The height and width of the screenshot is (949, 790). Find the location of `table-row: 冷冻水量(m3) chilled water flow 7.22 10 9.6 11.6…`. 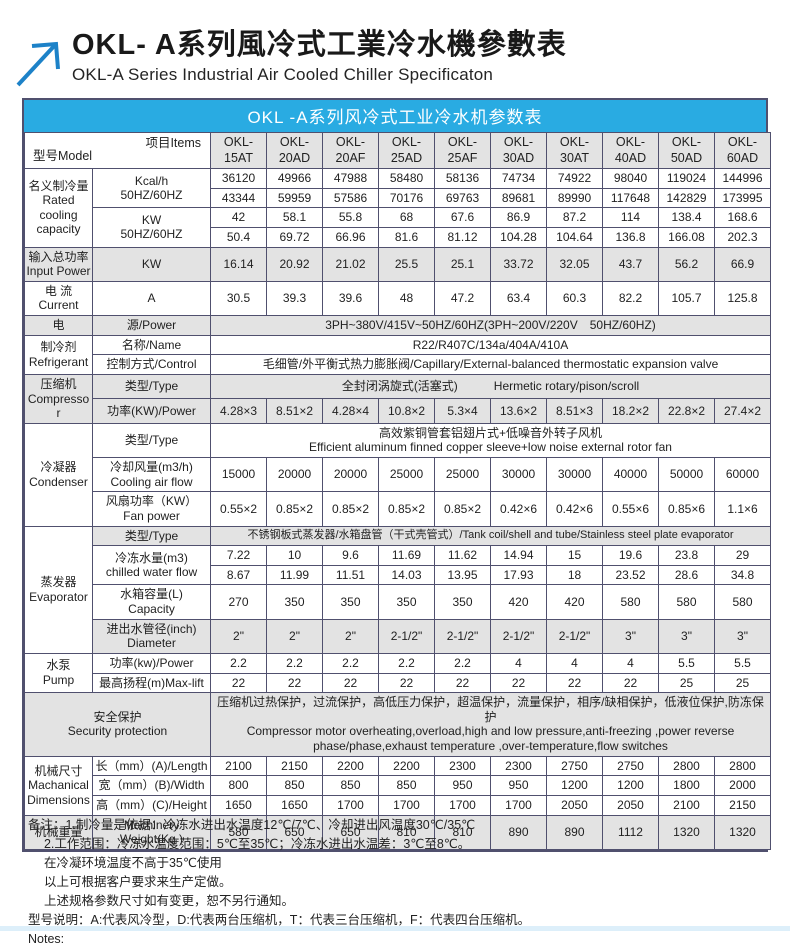

table-row: 冷冻水量(m3) chilled water flow 7.22 10 9.6 11.6… is located at coordinates (398, 565).